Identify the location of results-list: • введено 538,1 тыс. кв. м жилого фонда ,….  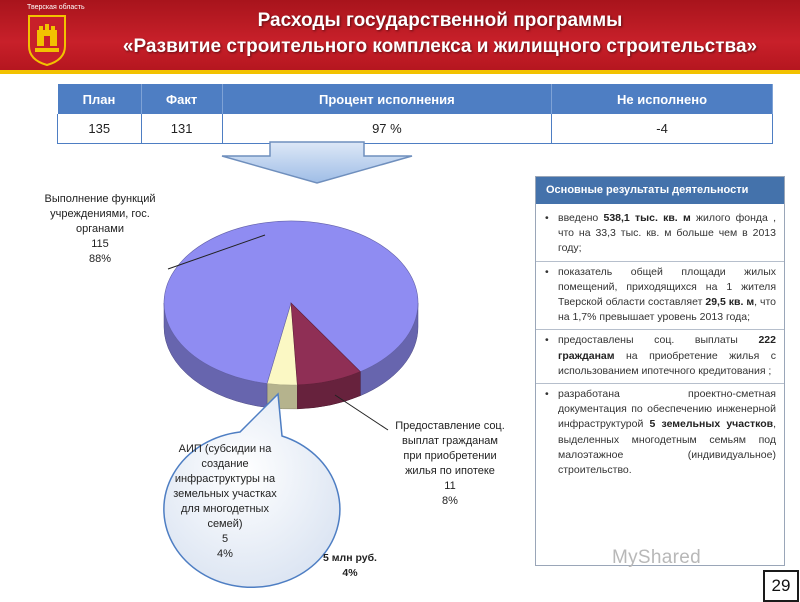
(660, 345).